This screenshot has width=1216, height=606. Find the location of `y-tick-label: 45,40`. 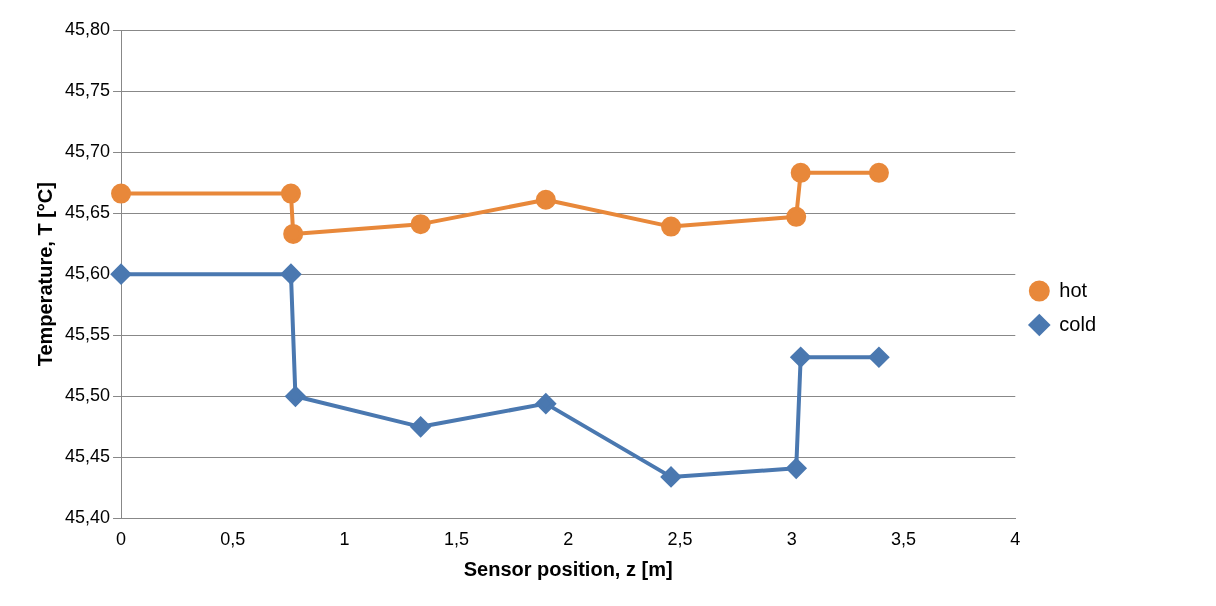

y-tick-label: 45,40 is located at coordinates (88, 517).